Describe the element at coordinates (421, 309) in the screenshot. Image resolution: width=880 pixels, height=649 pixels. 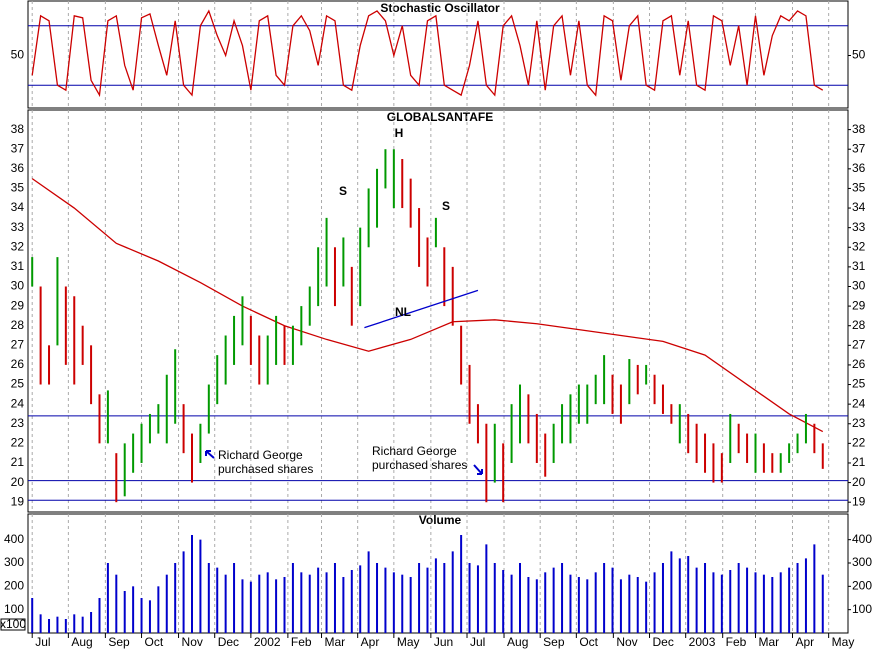
I see `neckline` at that location.